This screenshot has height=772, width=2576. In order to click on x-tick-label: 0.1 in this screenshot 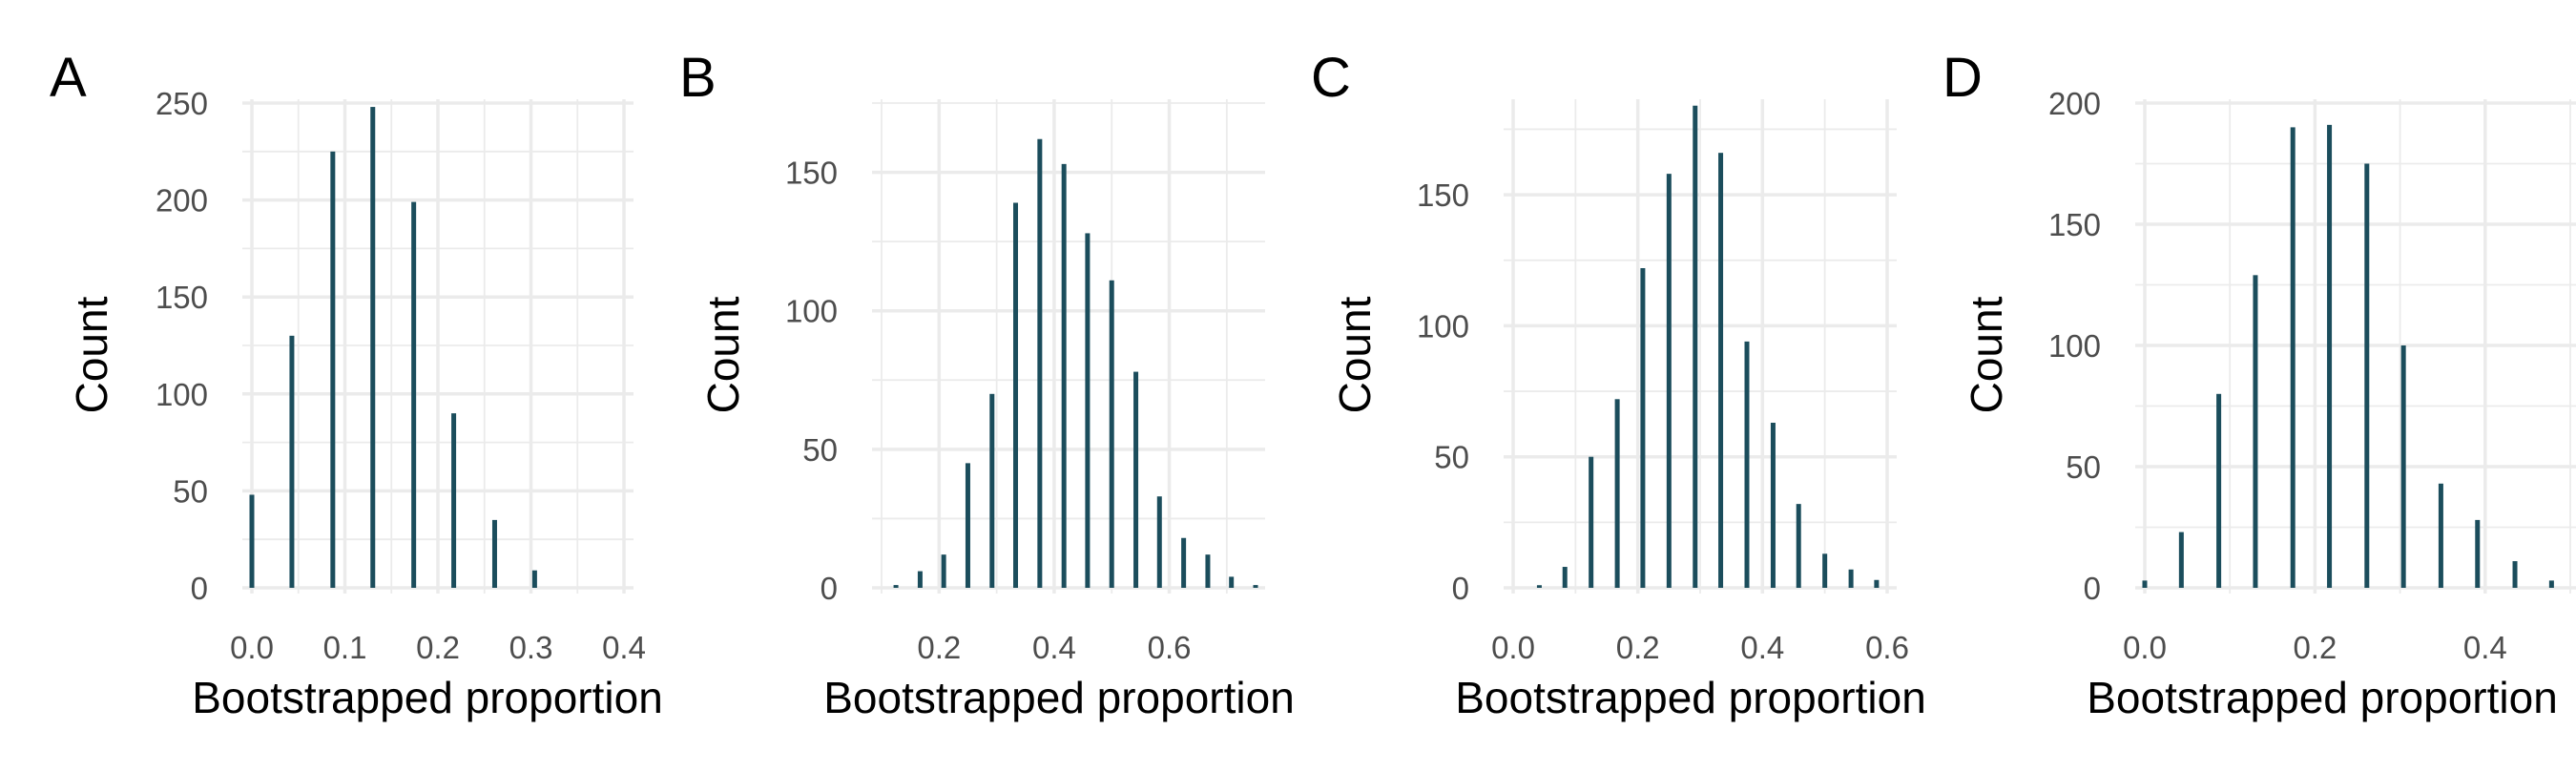, I will do `click(345, 647)`.